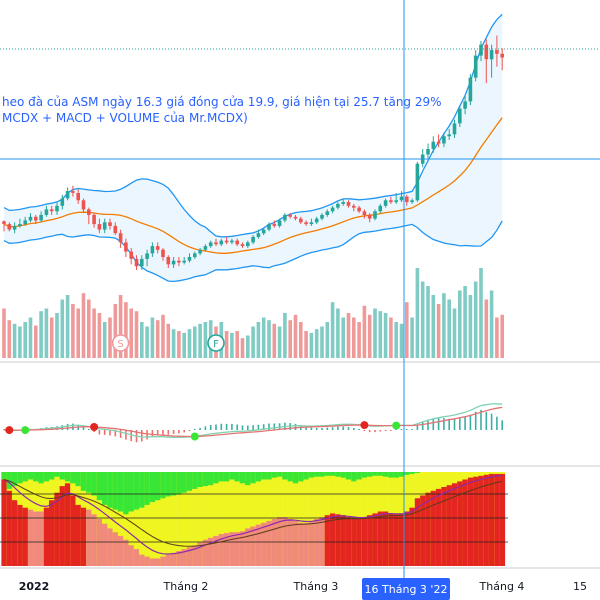  What do you see at coordinates (253, 423) in the screenshot?
I see `macd-pane` at bounding box center [253, 423].